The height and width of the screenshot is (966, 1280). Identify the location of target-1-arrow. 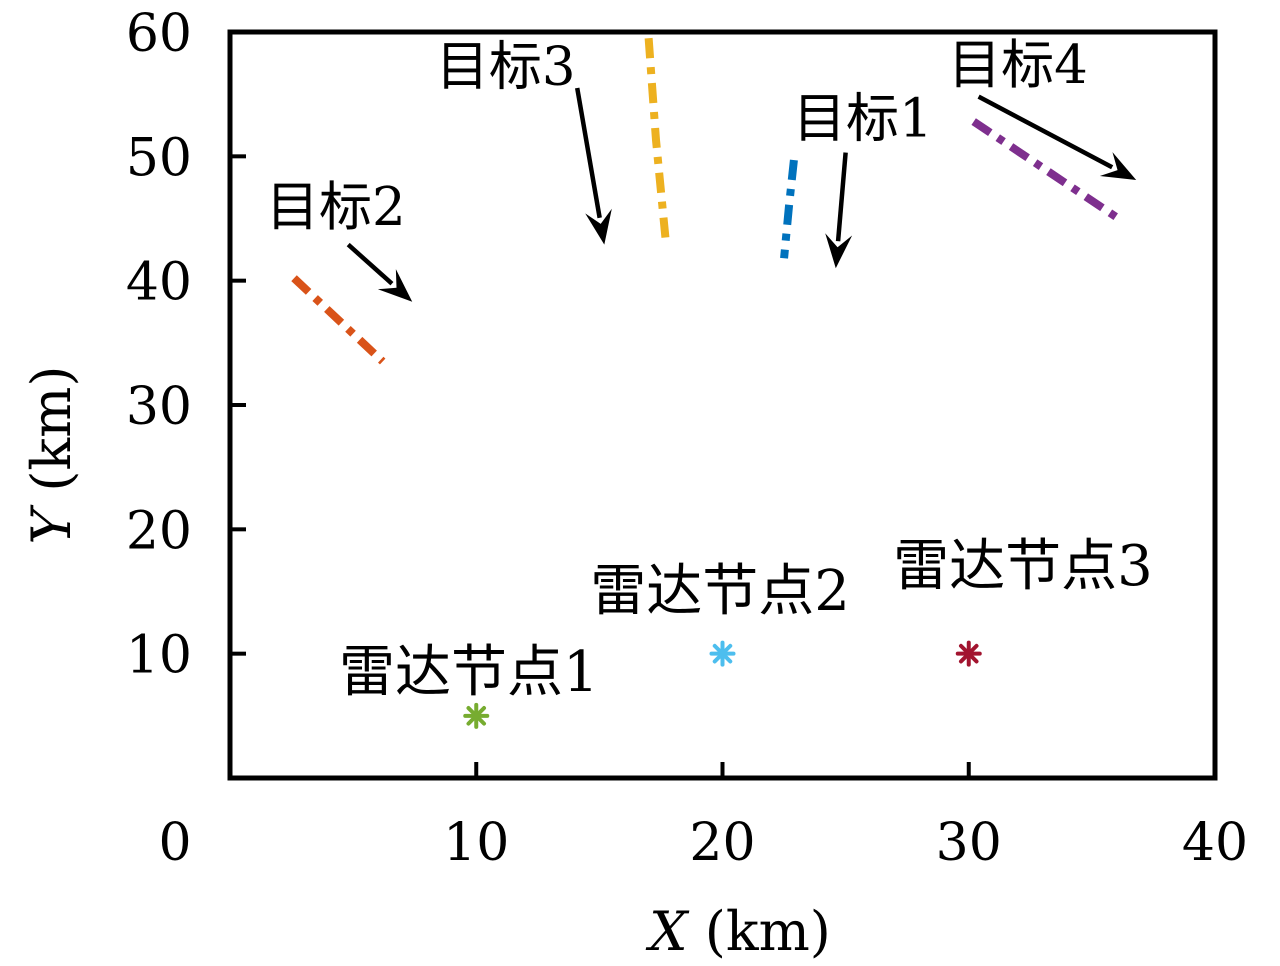
(839, 210).